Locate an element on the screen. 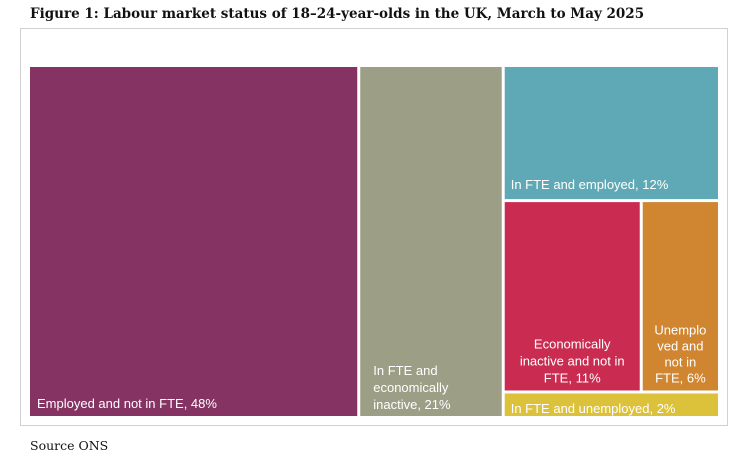 The image size is (750, 464). tile-rect-in-fte-and-economically-inactive is located at coordinates (431, 241).